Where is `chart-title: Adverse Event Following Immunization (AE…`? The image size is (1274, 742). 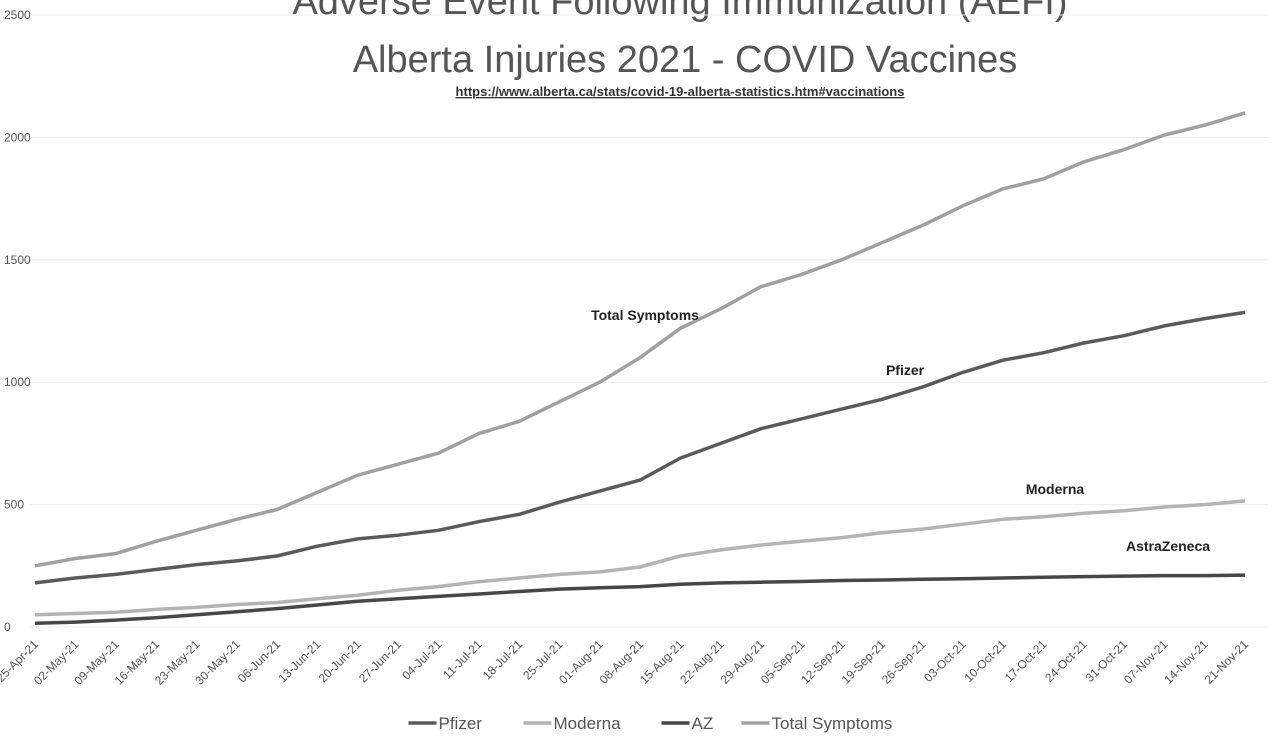
chart-title: Adverse Event Following Immunization (AE… is located at coordinates (679, 11).